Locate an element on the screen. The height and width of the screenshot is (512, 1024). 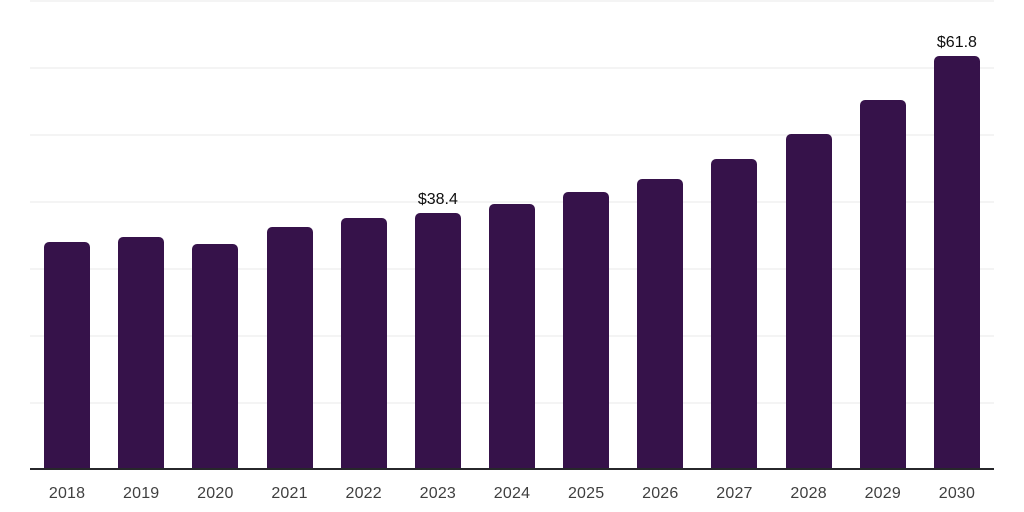
x-tick-label-2028: 2028 is located at coordinates (808, 493).